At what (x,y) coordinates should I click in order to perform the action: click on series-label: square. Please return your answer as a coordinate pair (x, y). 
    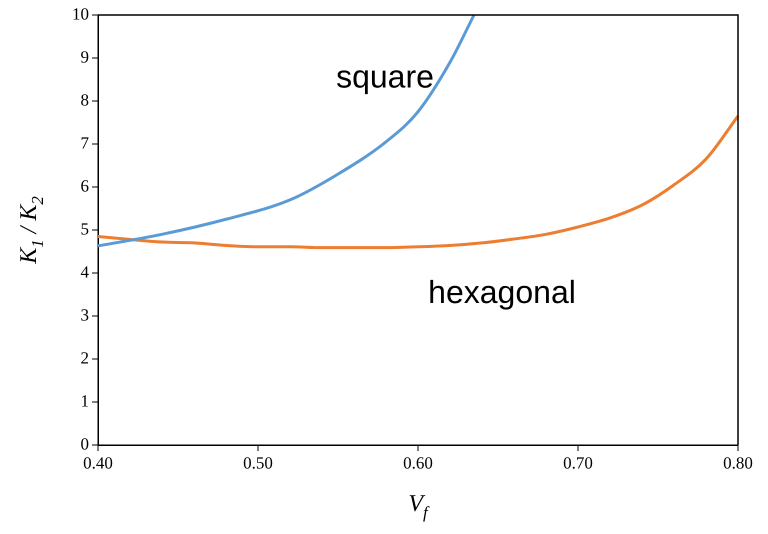
    Looking at the image, I should click on (385, 76).